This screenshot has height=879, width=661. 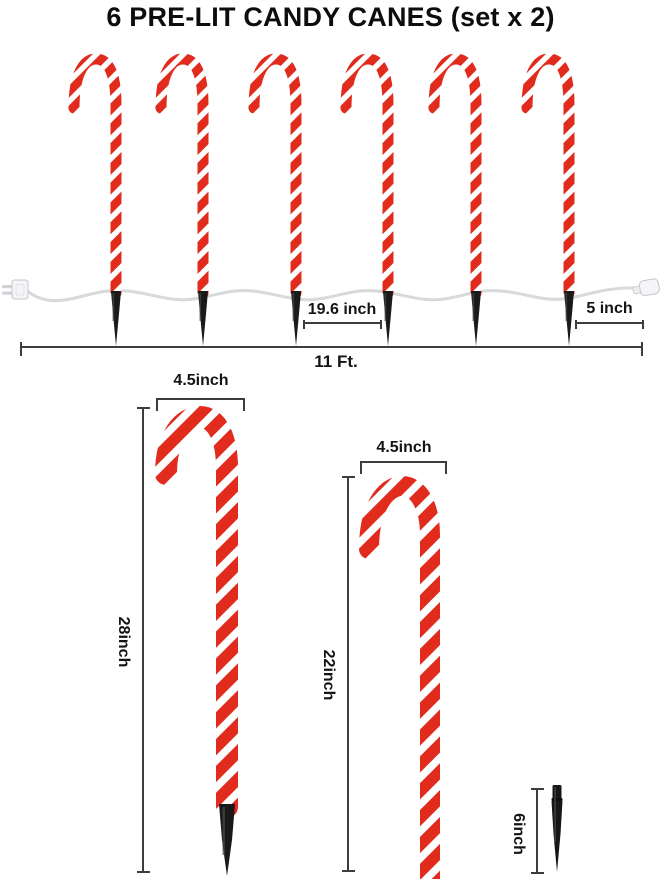 What do you see at coordinates (331, 349) in the screenshot?
I see `total-length-dimension-line` at bounding box center [331, 349].